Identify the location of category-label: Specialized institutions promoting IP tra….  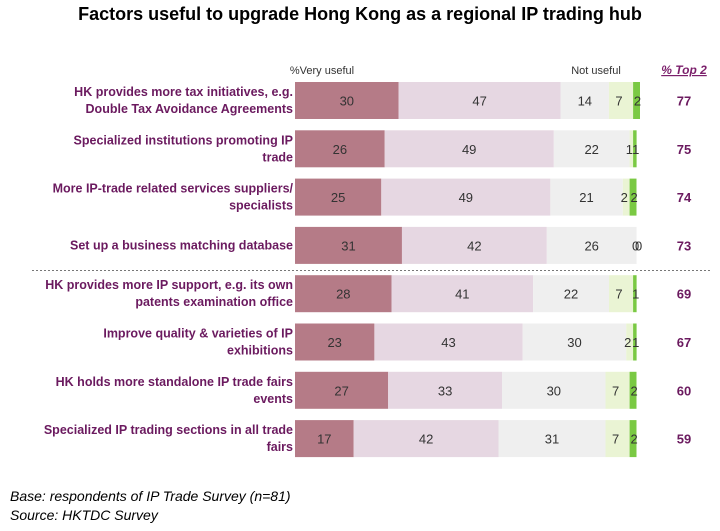
(184, 148).